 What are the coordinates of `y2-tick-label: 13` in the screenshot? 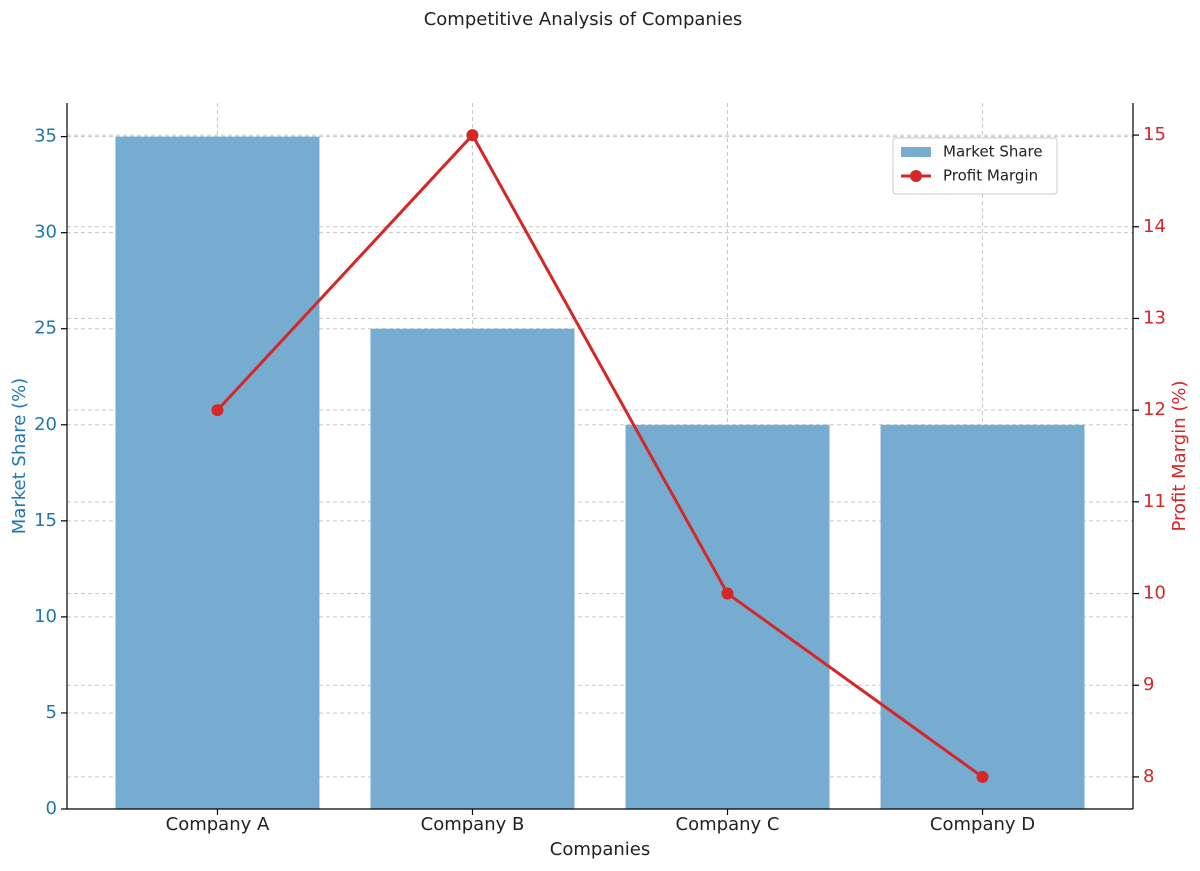 It's located at (1154, 317).